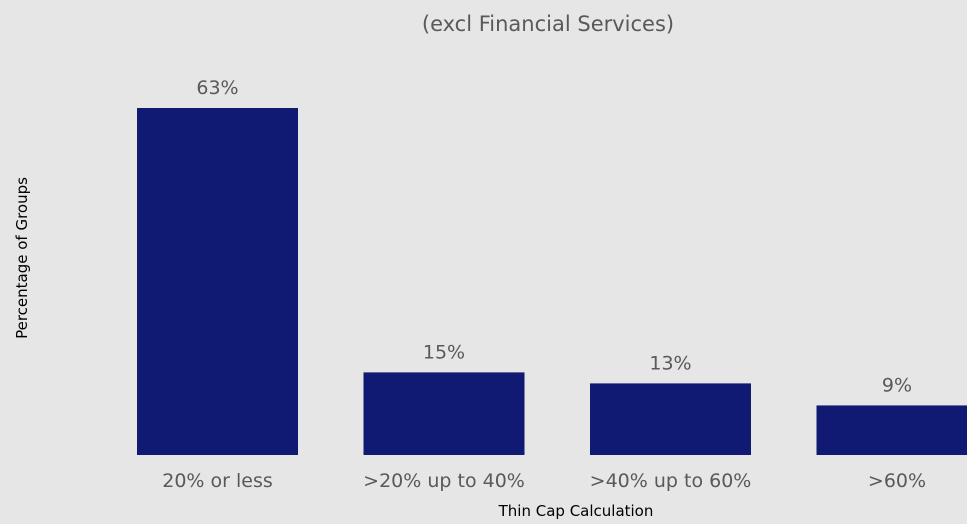  Describe the element at coordinates (670, 363) in the screenshot. I see `data-label-2: 13%` at that location.